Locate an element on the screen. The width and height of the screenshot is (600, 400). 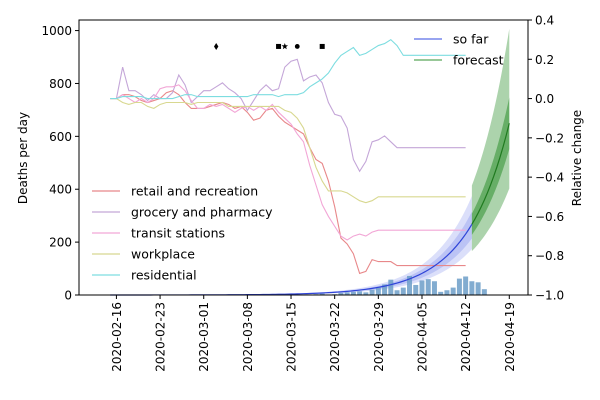
y-tick-label-right: −0.6 is located at coordinates (549, 217).